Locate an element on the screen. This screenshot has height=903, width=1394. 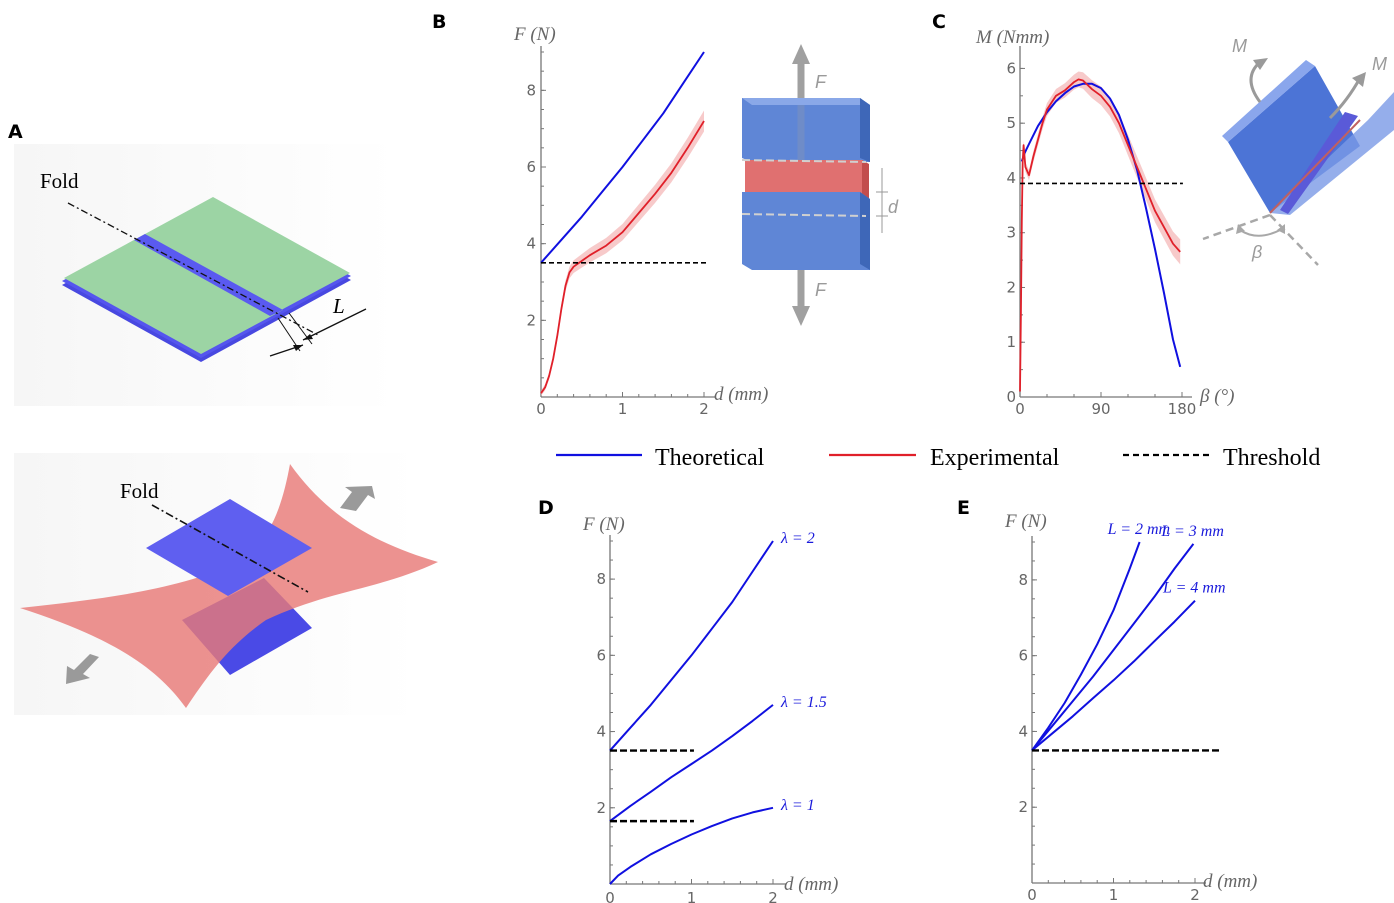
tension-specimen-illustration is located at coordinates (814, 185).